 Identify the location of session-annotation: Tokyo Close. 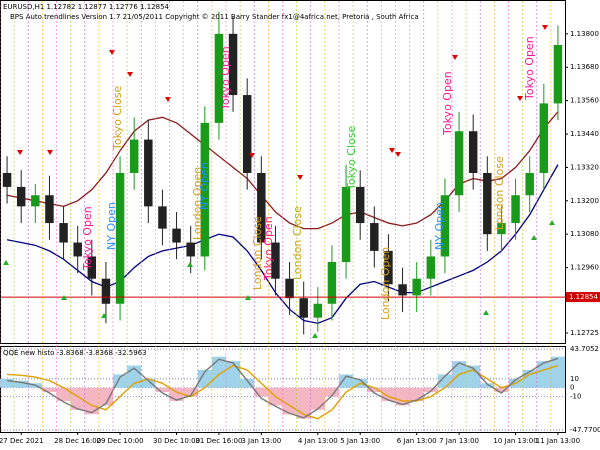
(351, 158).